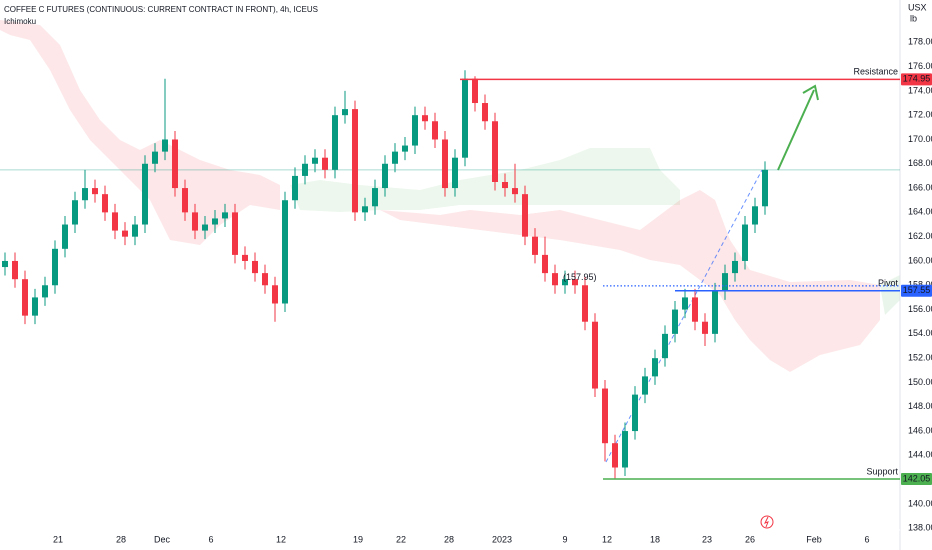 This screenshot has width=932, height=550. Describe the element at coordinates (920, 90) in the screenshot. I see `y-tick-label: 174.00` at that location.